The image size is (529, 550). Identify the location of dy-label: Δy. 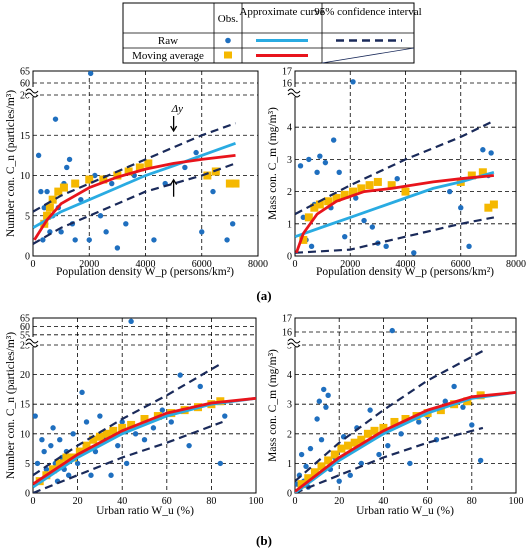
(177, 109).